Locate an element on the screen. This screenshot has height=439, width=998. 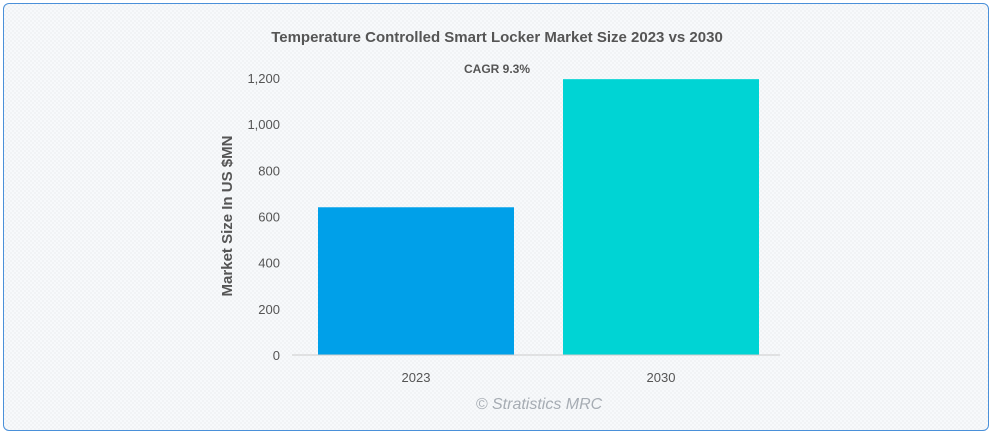
y-axis-label: Market Size In US $MN is located at coordinates (227, 216).